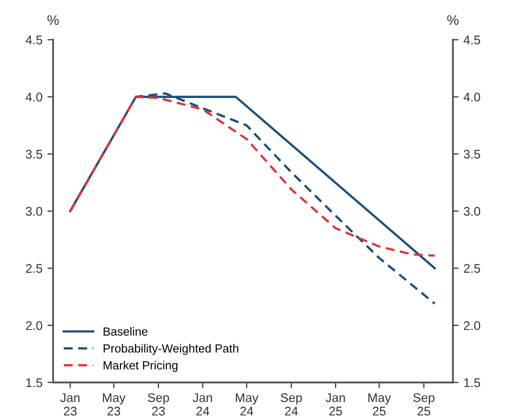  What do you see at coordinates (247, 404) in the screenshot?
I see `x-tick-label: May 24` at bounding box center [247, 404].